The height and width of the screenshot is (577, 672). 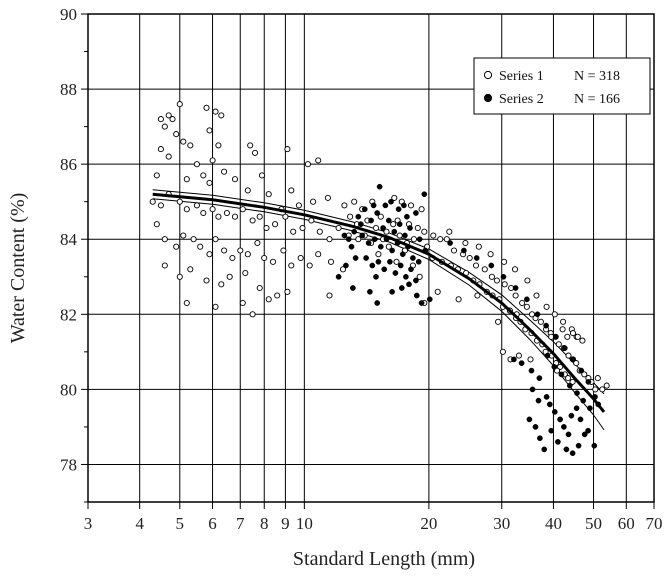 I want to click on x-tick-label: 5, so click(x=180, y=523).